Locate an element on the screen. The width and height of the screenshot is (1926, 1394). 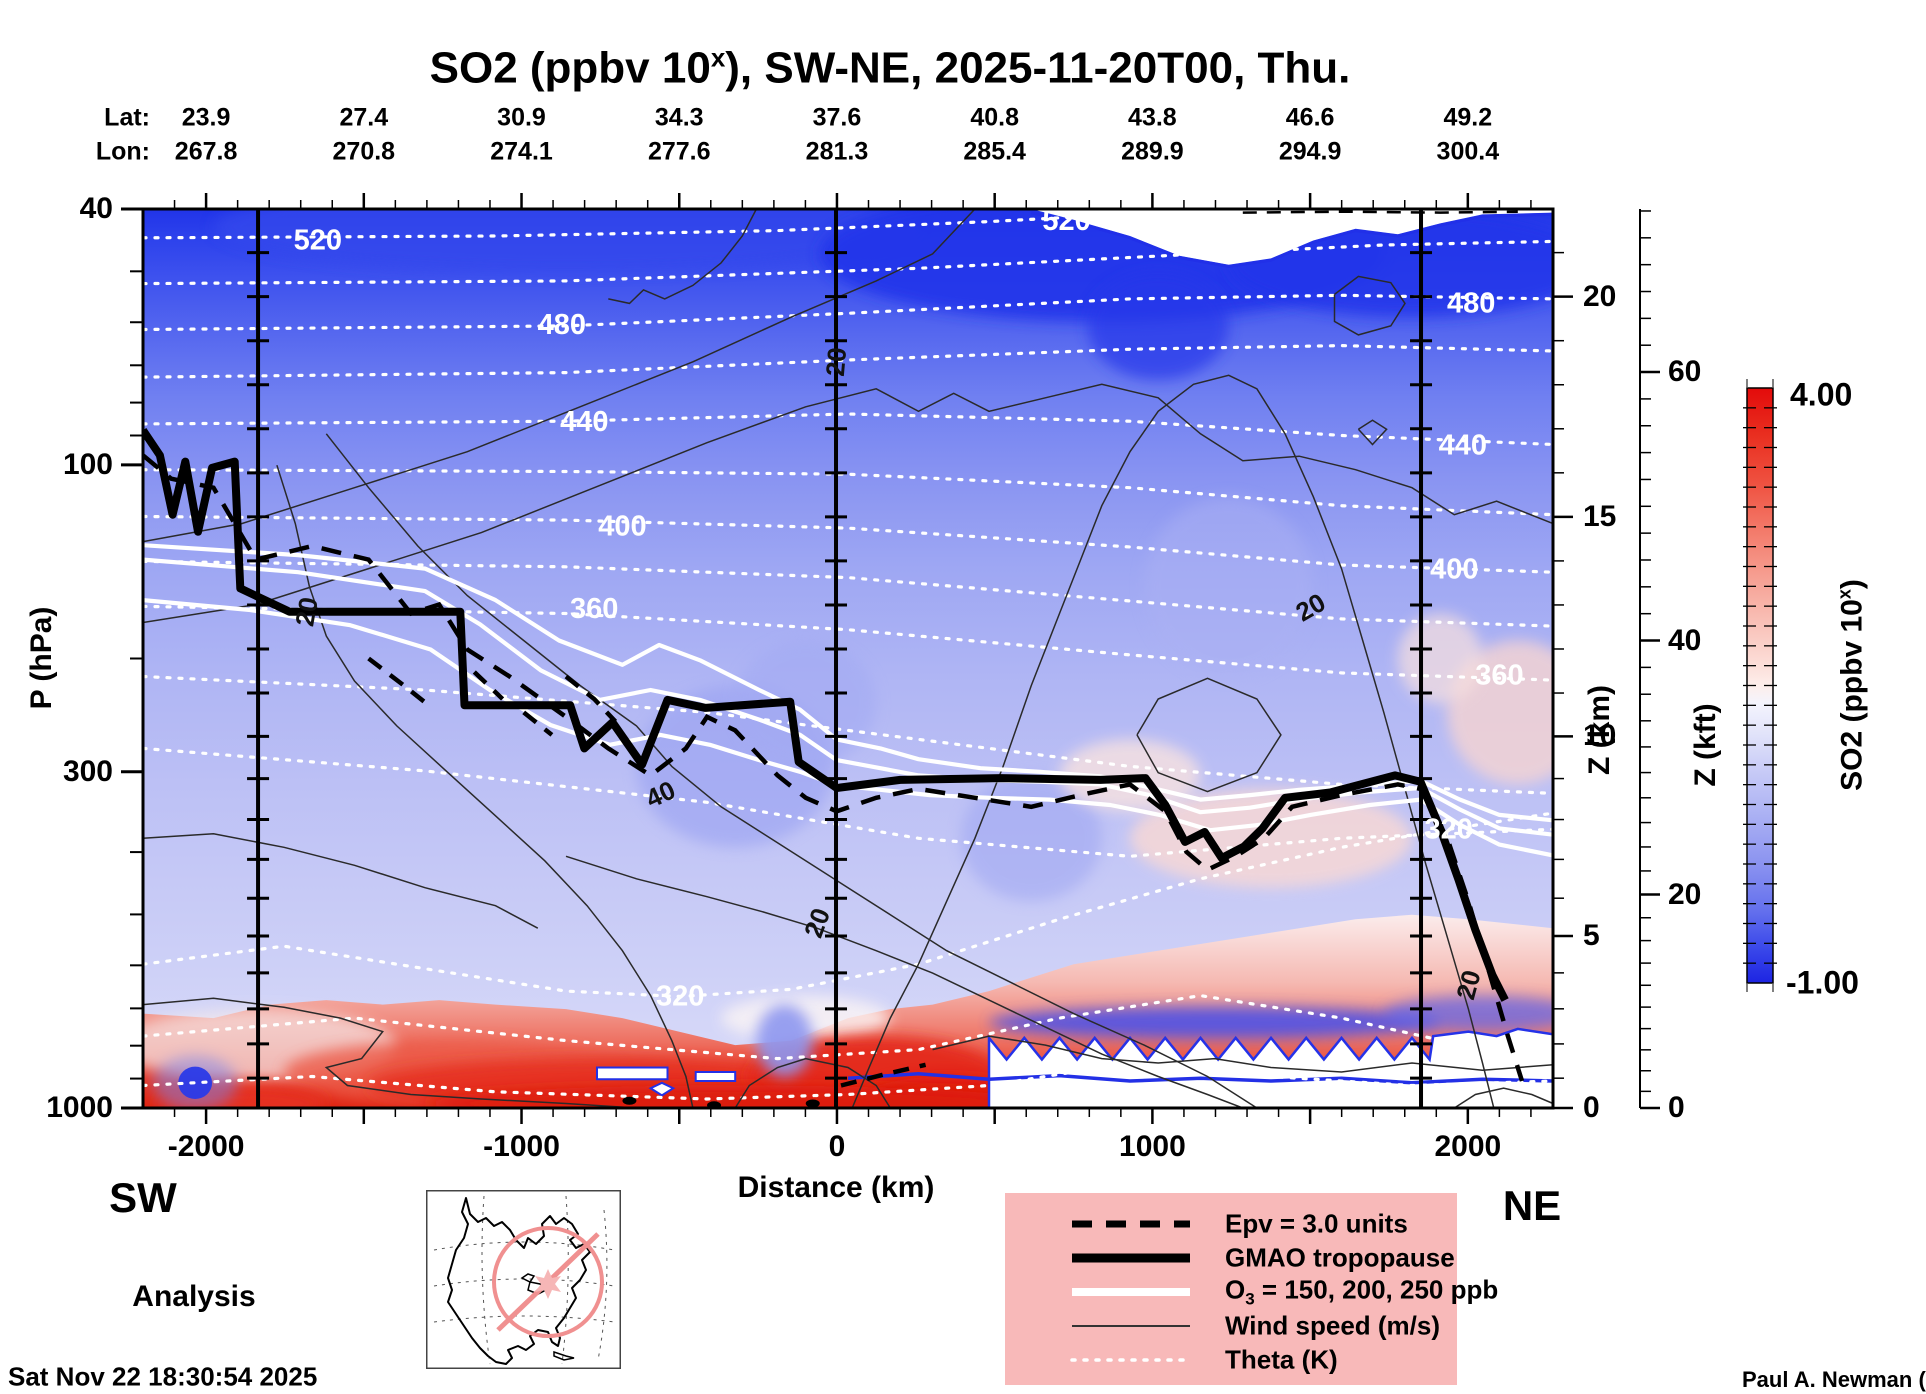
lat-value: 46.6 is located at coordinates (1310, 117).